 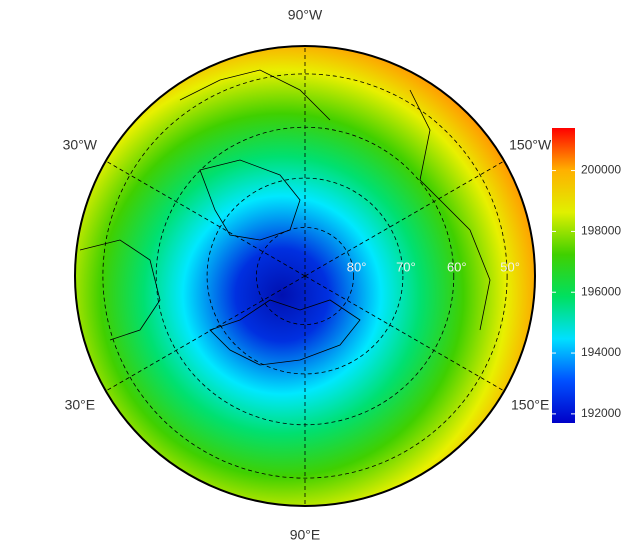 I want to click on lon-label: 30°W, so click(x=80, y=145).